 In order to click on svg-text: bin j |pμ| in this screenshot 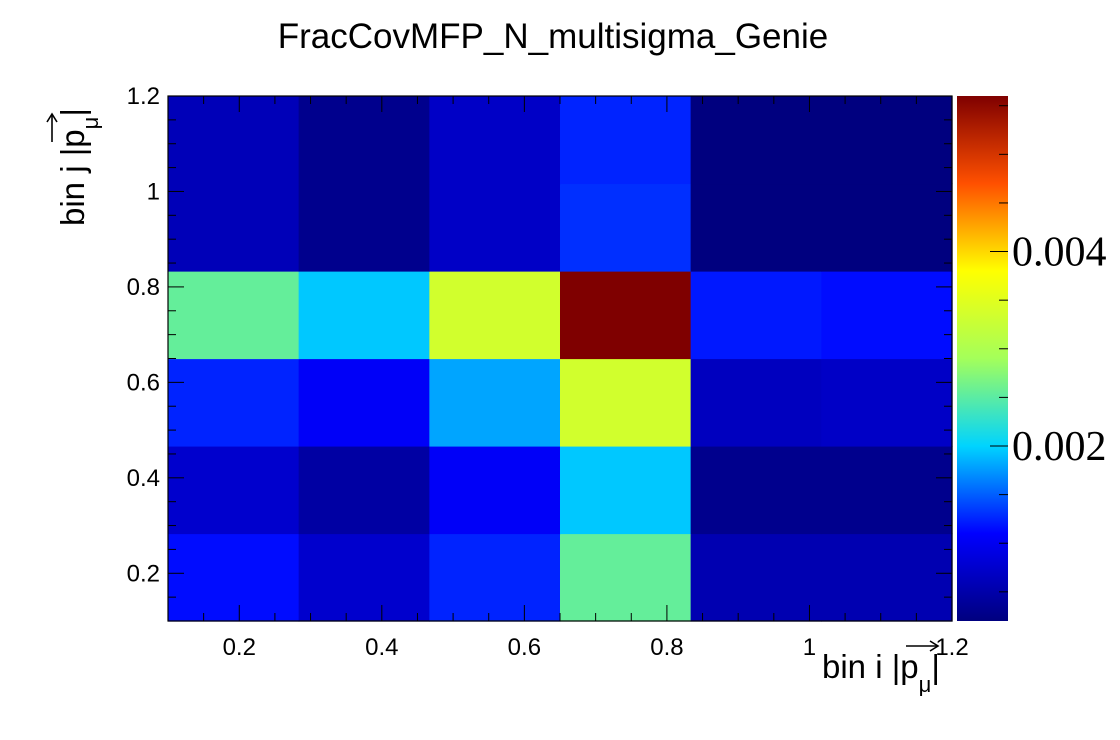, I will do `click(78, 167)`.